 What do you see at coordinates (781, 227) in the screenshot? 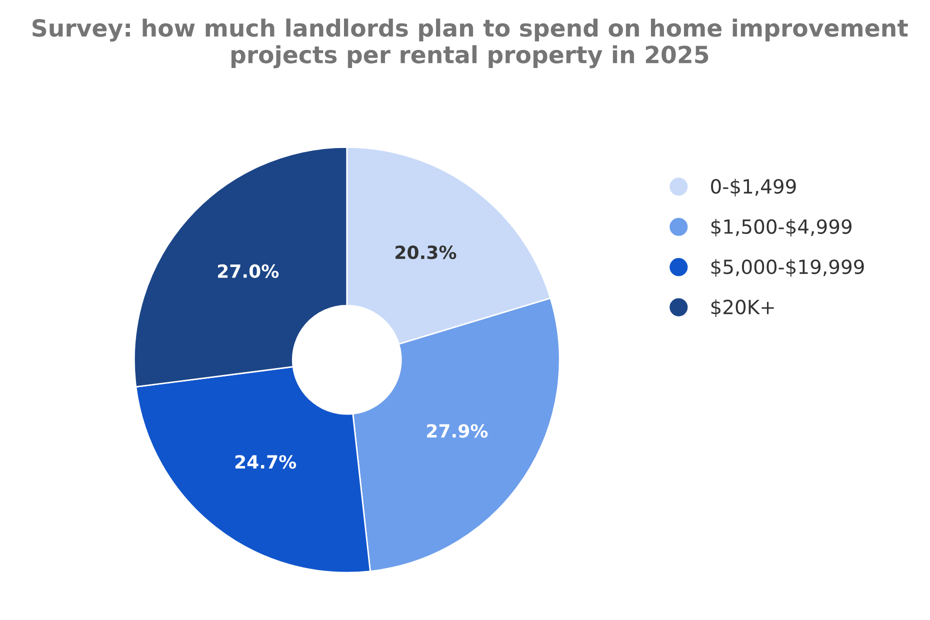
I see `legend-label: $1,500-$4,999` at bounding box center [781, 227].